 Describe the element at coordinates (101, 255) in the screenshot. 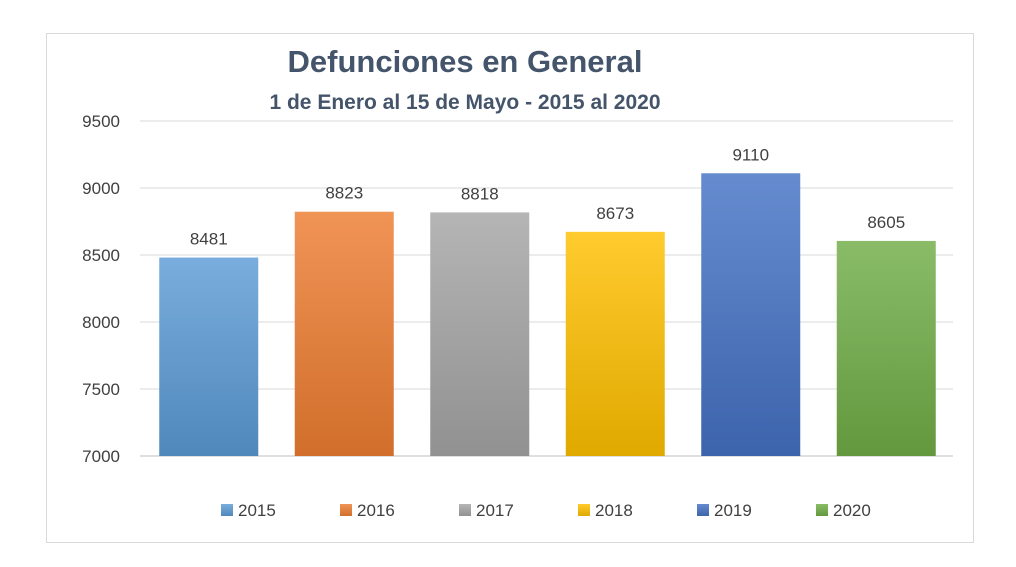

I see `y-tick-label: 8500` at that location.